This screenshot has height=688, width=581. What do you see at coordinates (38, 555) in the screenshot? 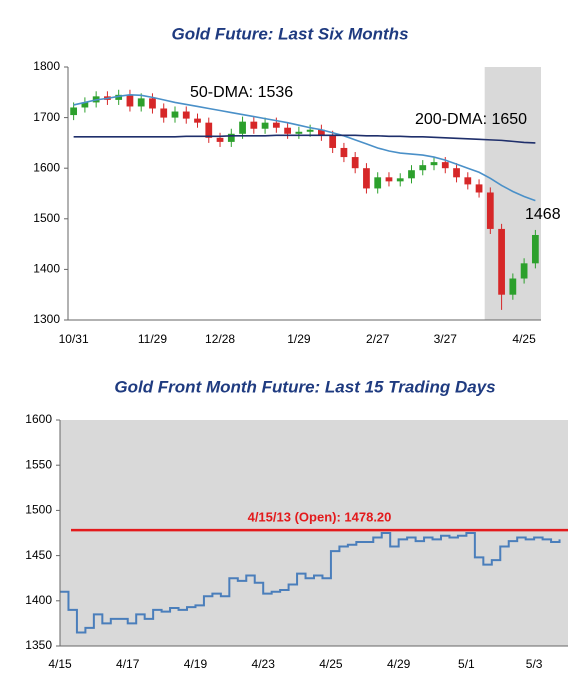
I see `y-tick-label: 1450` at bounding box center [38, 555].